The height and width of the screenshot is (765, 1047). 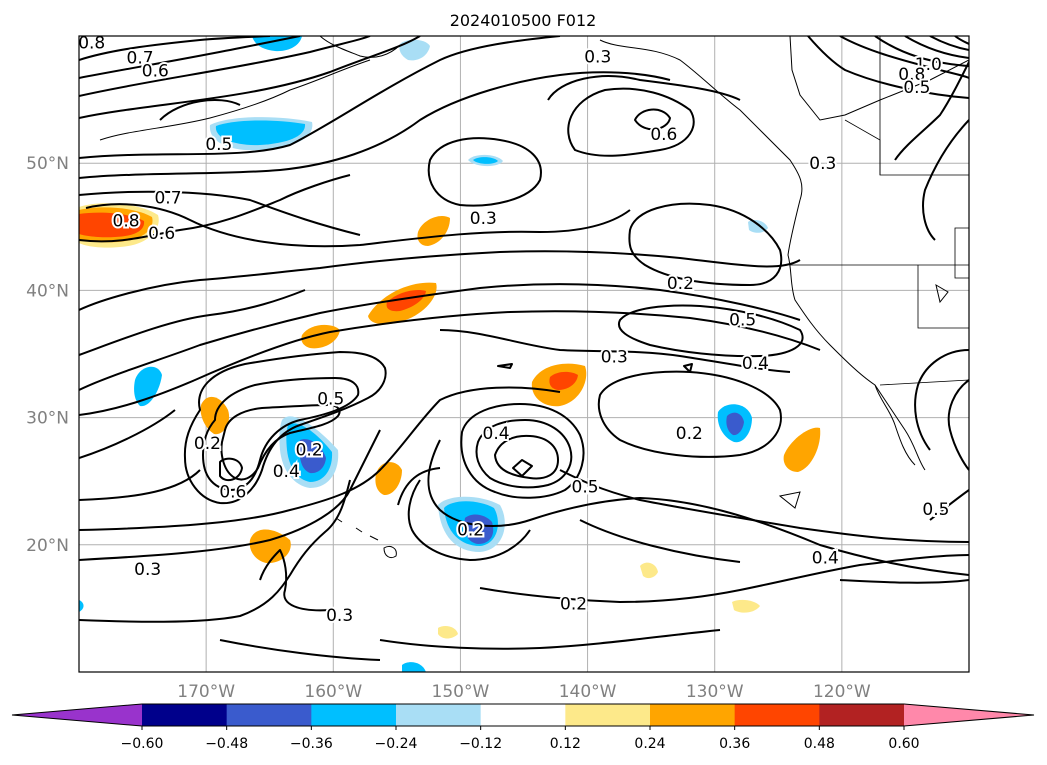 What do you see at coordinates (480, 744) in the screenshot?
I see `colorbar-tick-label: −0.12` at bounding box center [480, 744].